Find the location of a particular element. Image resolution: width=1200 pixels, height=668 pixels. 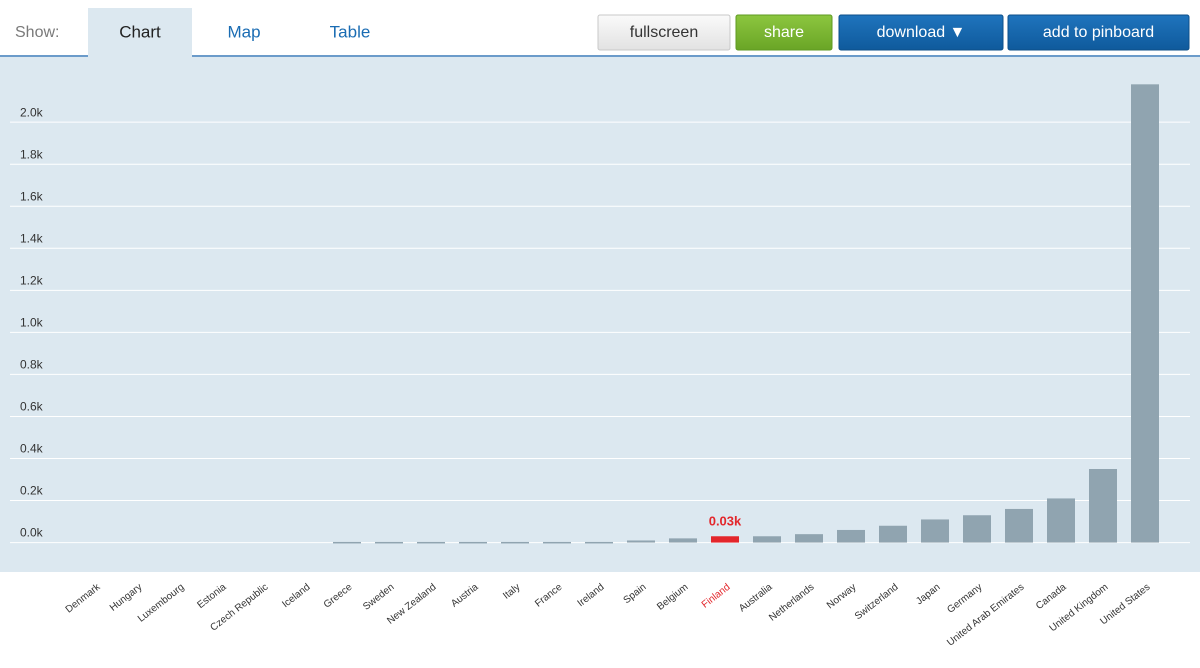

value-label: 0.03k is located at coordinates (725, 521).